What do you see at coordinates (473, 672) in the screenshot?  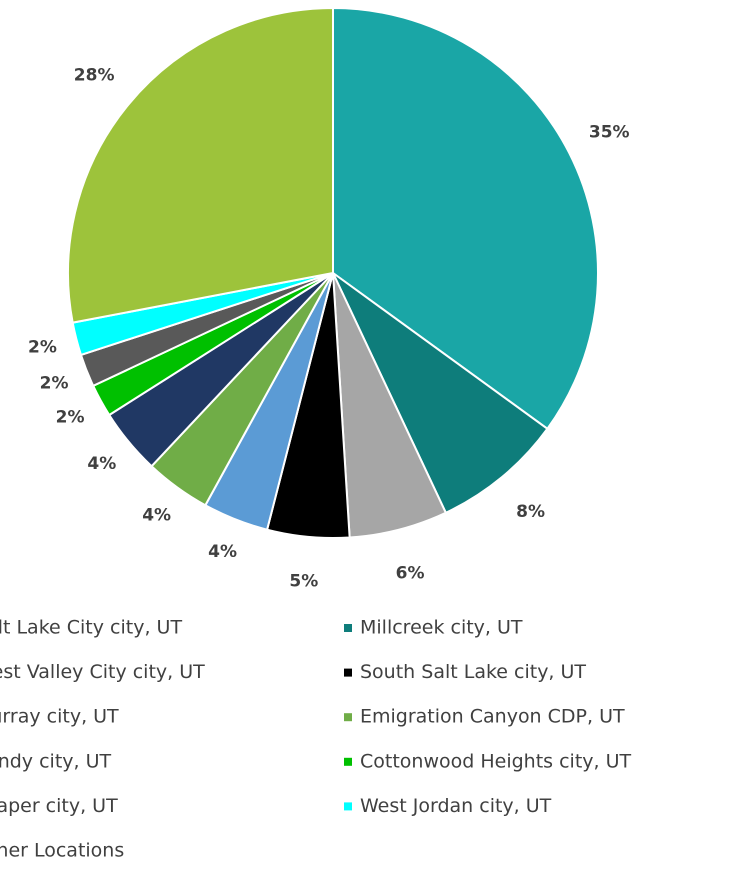 I see `legend-label: South Salt Lake city, UT` at bounding box center [473, 672].